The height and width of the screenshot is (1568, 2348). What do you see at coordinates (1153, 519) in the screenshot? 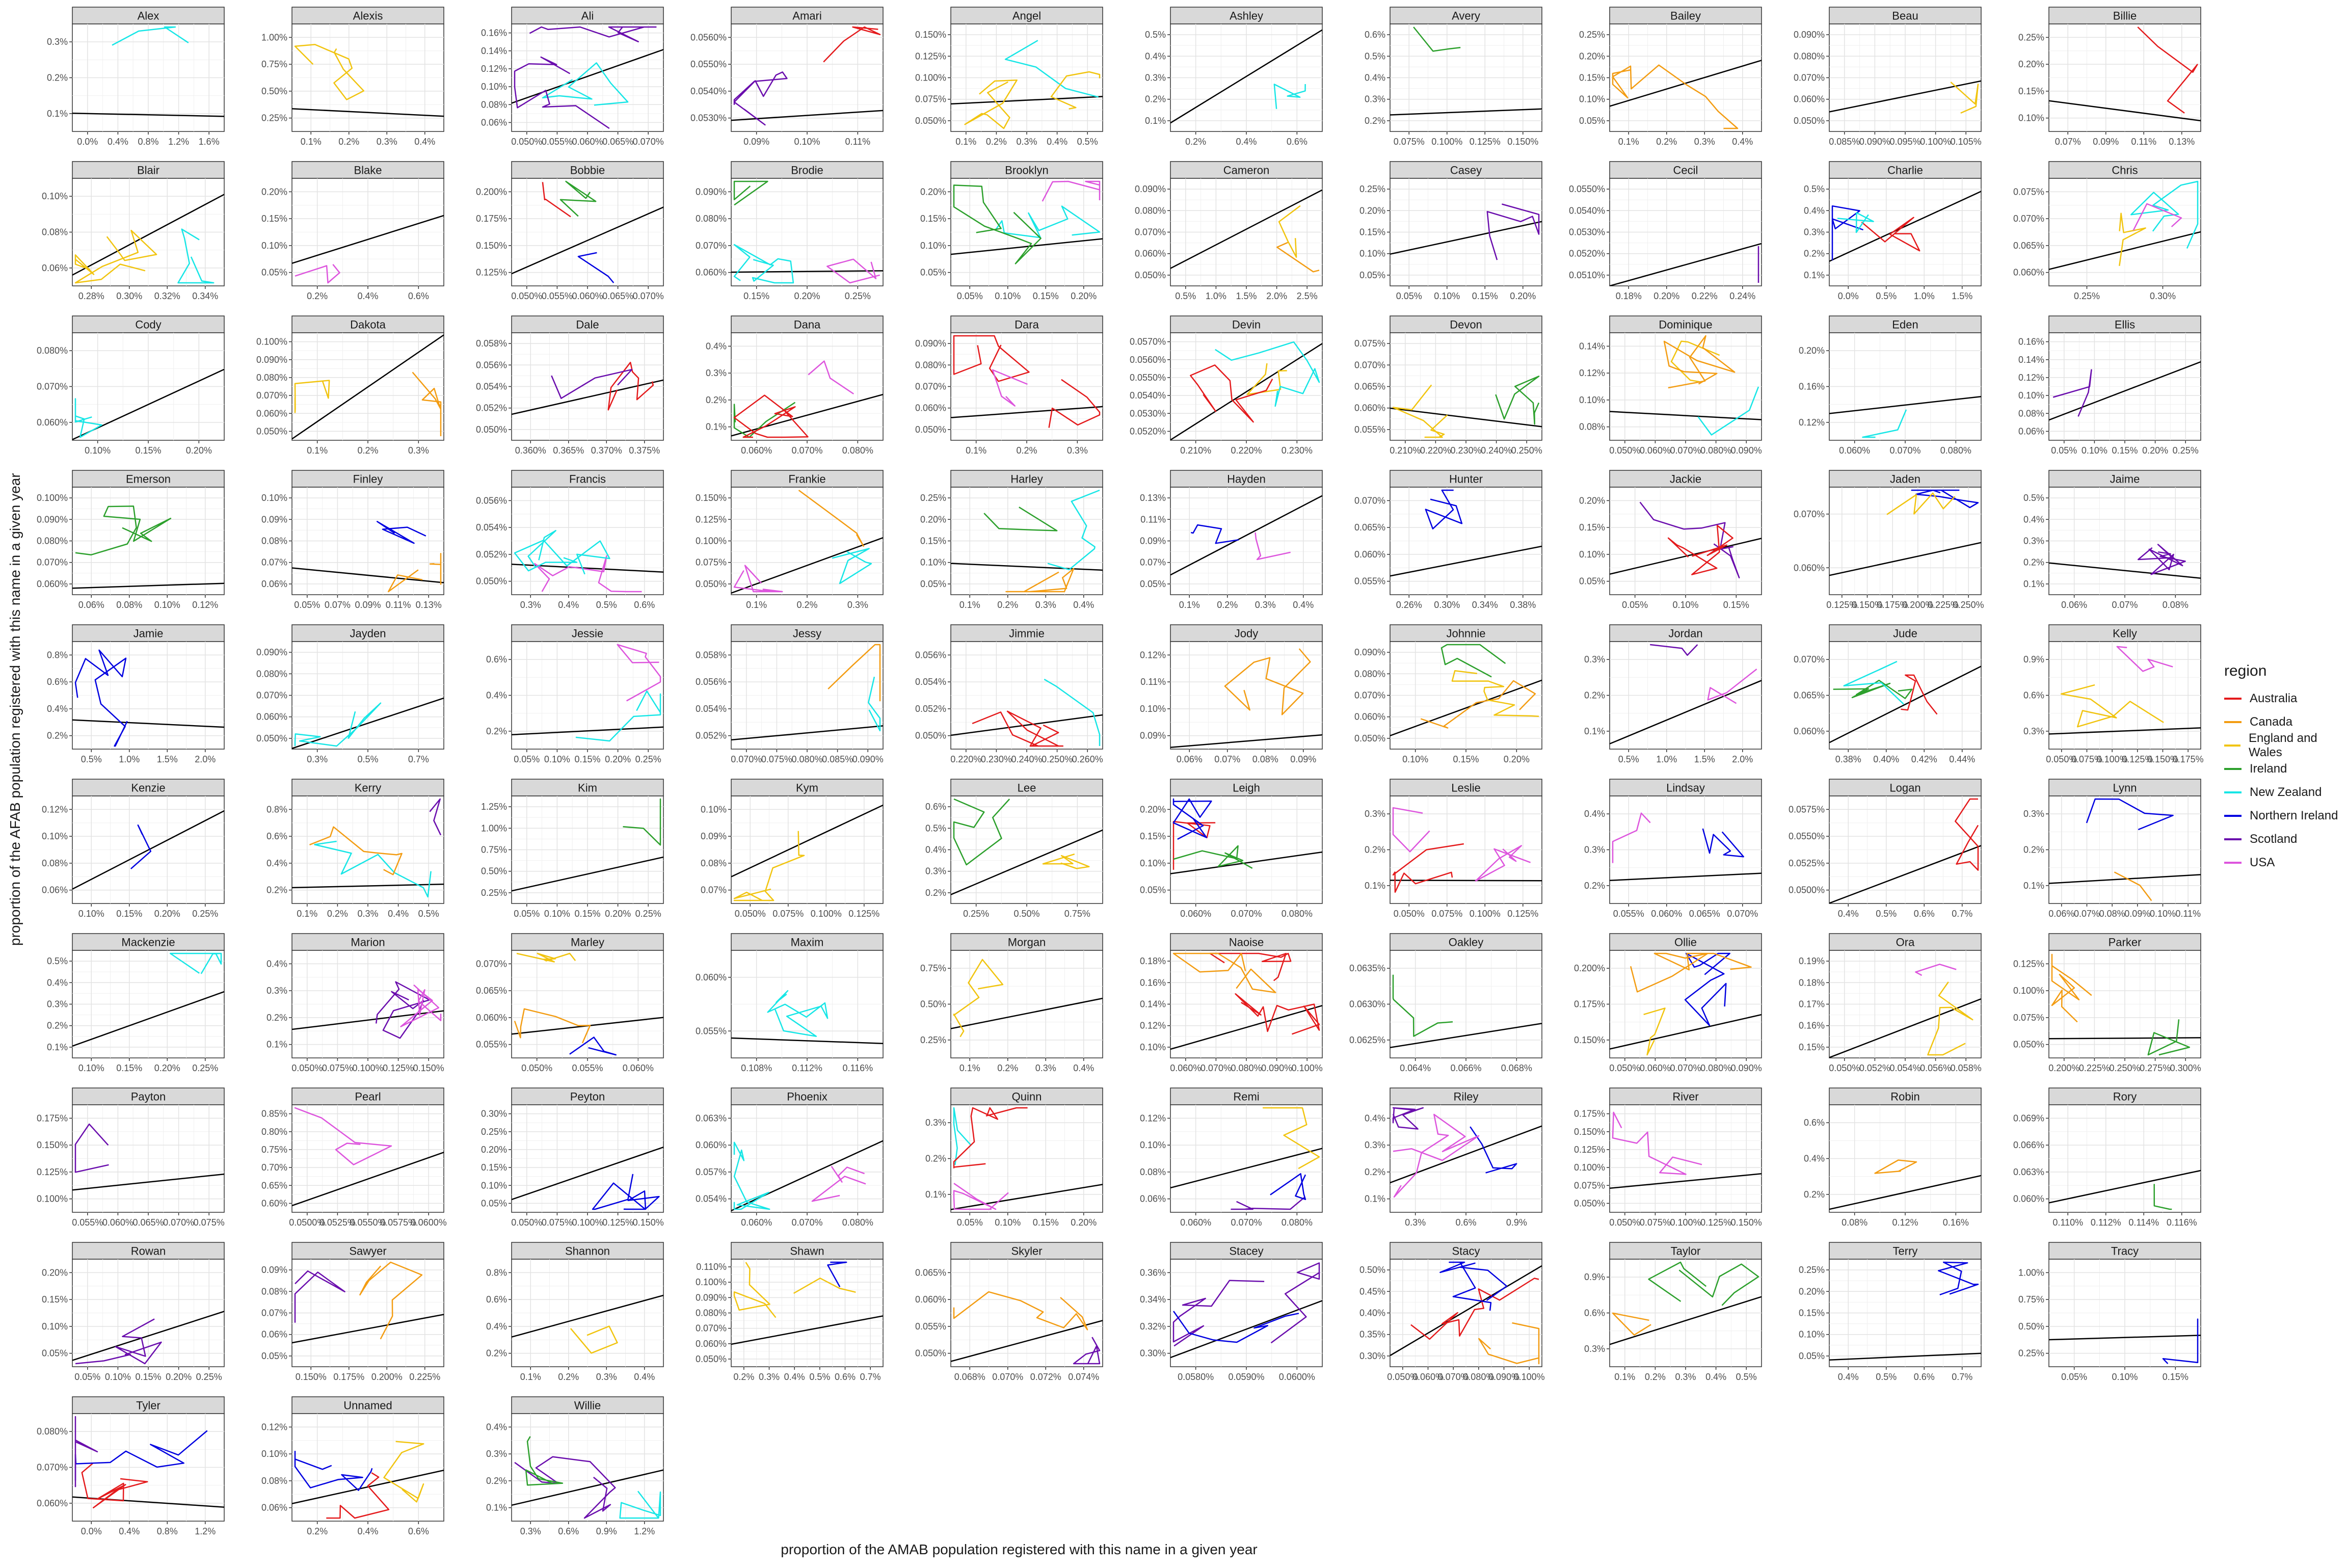
I see `y-tick-label: 0.11%` at bounding box center [1153, 519].